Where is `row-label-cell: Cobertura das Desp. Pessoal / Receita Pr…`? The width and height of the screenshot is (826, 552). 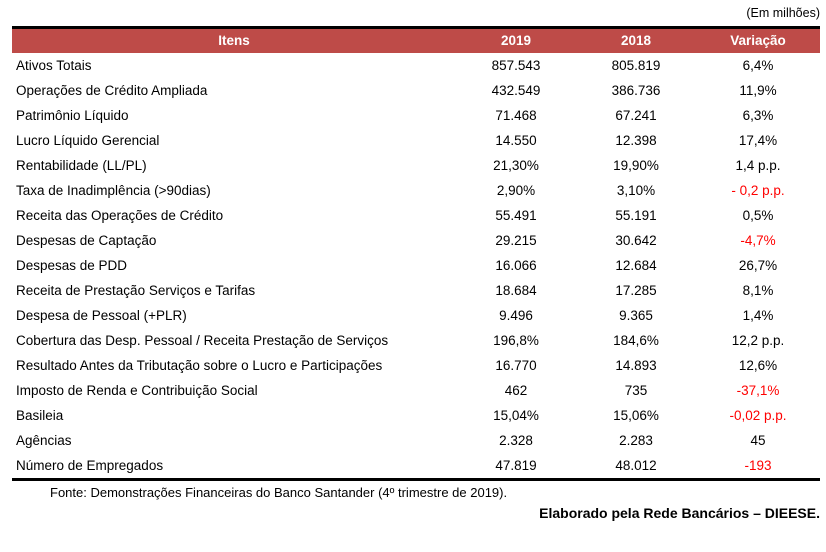 row-label-cell: Cobertura das Desp. Pessoal / Receita Pr… is located at coordinates (202, 340).